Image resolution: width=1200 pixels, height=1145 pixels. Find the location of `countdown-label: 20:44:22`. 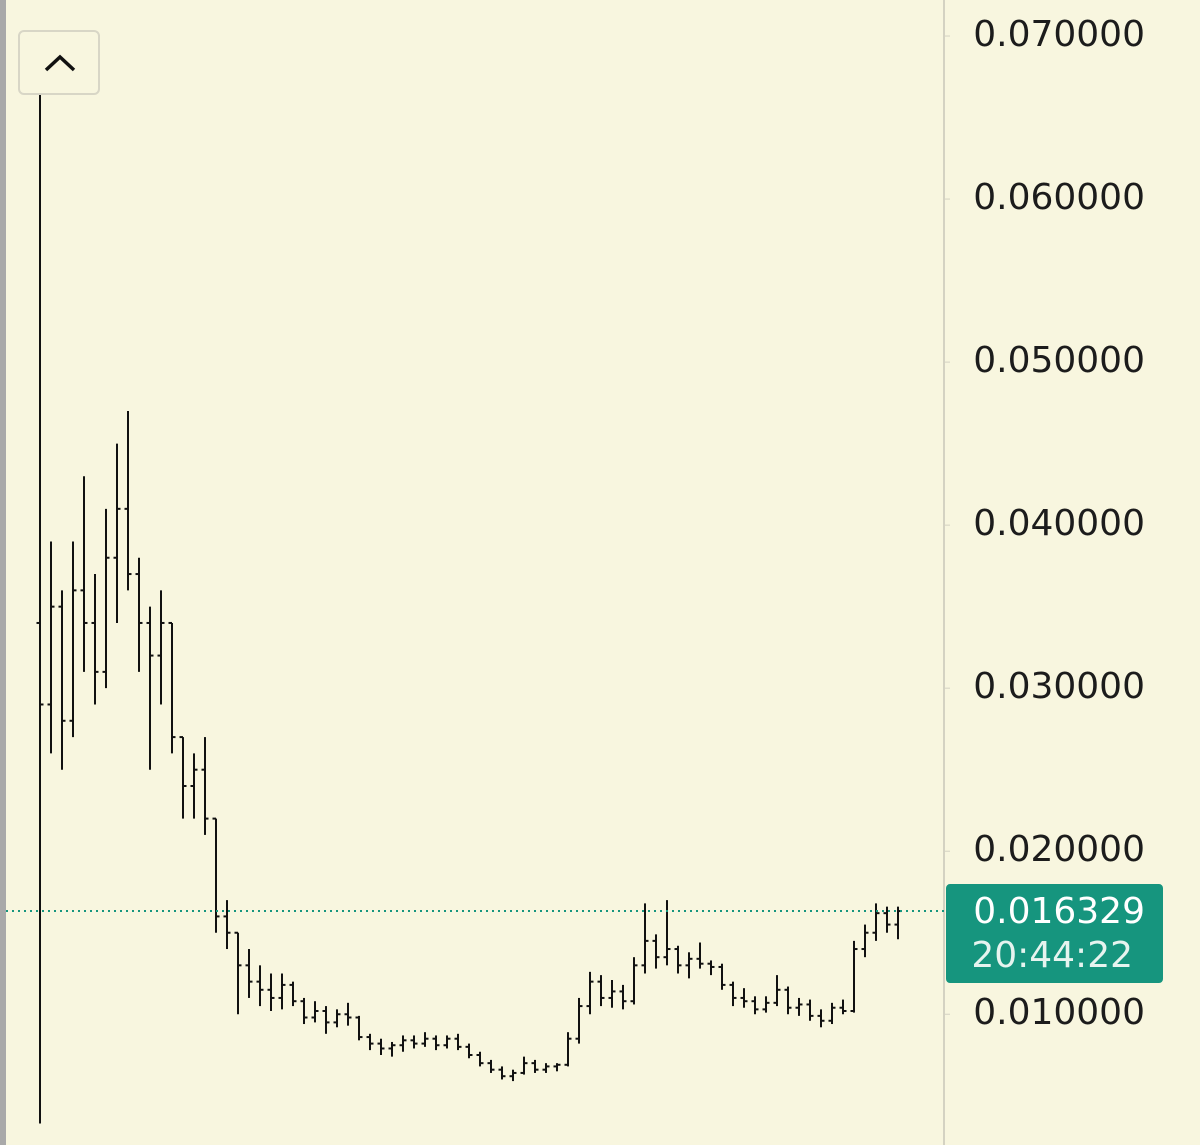

countdown-label: 20:44:22 is located at coordinates (1052, 955).